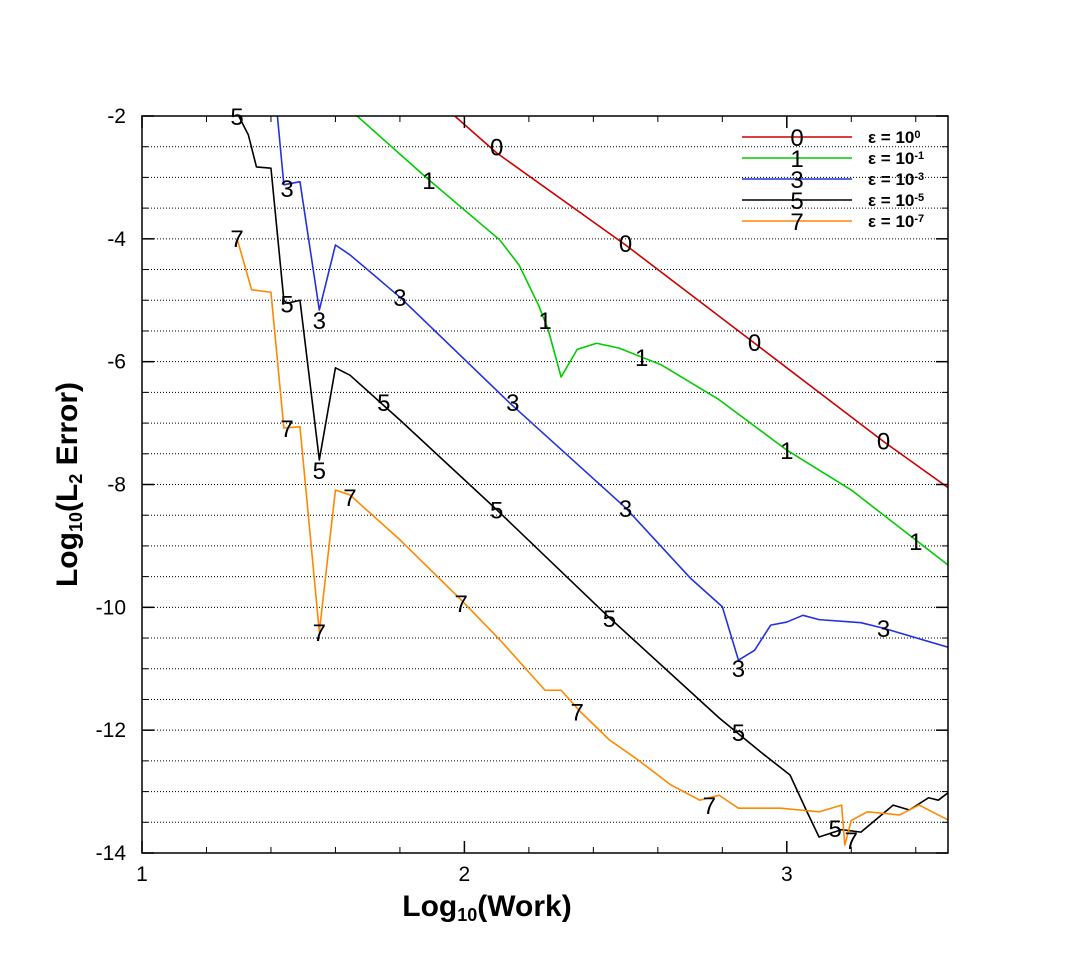 This screenshot has width=1080, height=960. Describe the element at coordinates (787, 874) in the screenshot. I see `x-tick-label: 3` at that location.